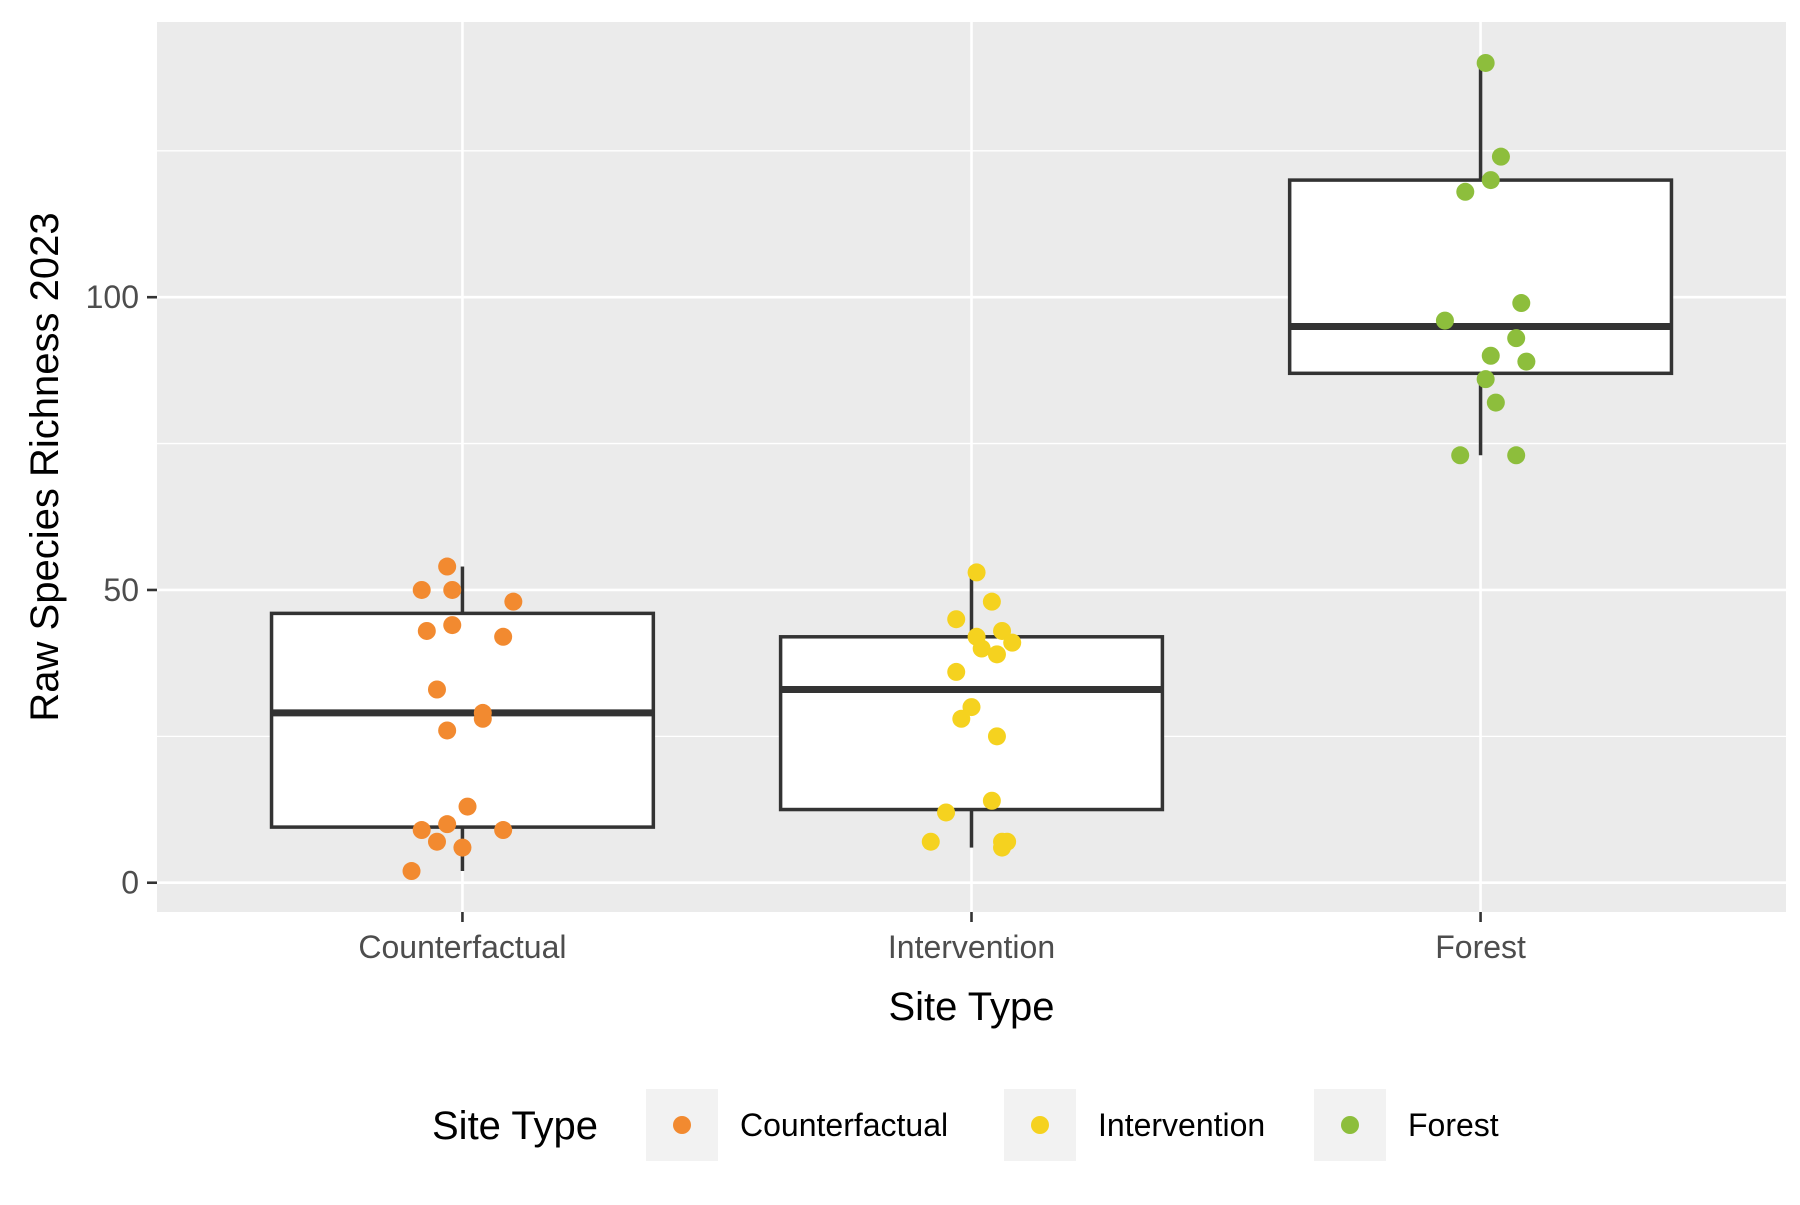 This screenshot has height=1205, width=1800. I want to click on x-tick-label: Intervention, so click(971, 947).